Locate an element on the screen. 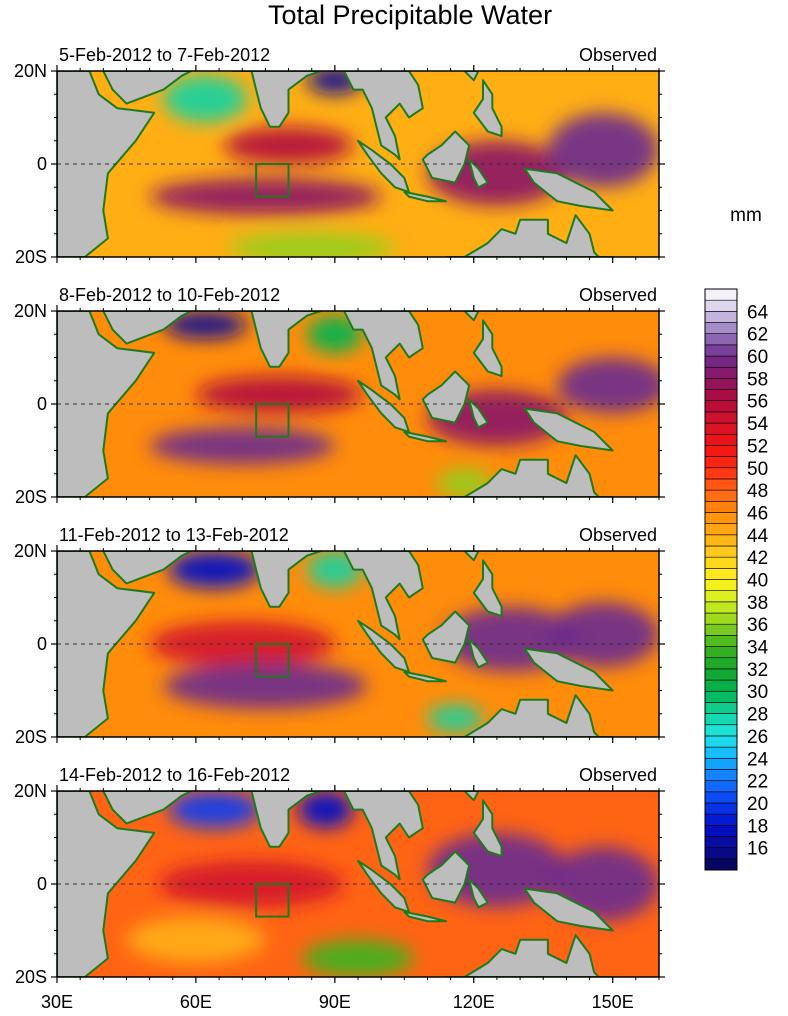 The height and width of the screenshot is (1016, 788). colorbar-tick-label: 18 is located at coordinates (757, 826).